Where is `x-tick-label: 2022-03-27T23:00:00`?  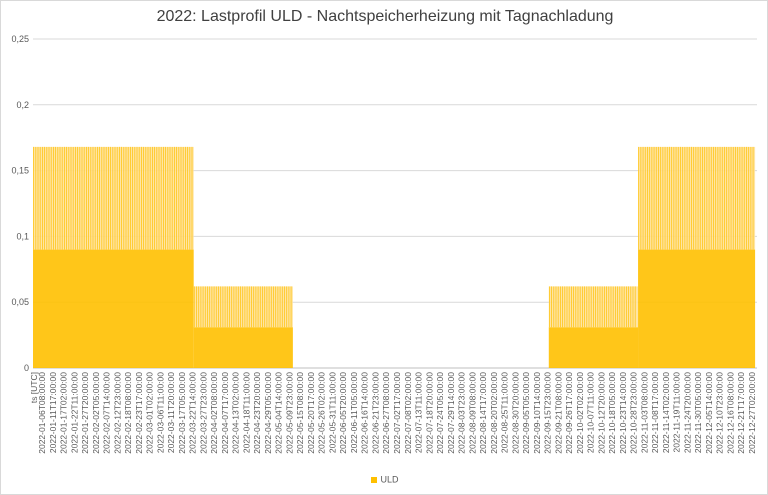
x-tick-label: 2022-03-27T23:00:00 is located at coordinates (203, 413).